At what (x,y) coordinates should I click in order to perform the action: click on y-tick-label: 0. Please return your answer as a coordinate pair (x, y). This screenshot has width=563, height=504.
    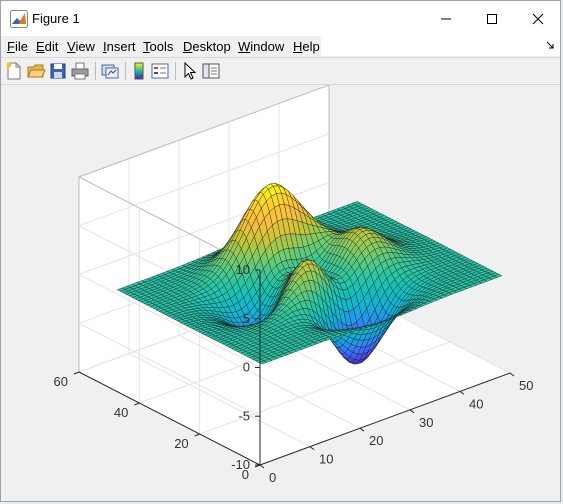
    Looking at the image, I should click on (245, 474).